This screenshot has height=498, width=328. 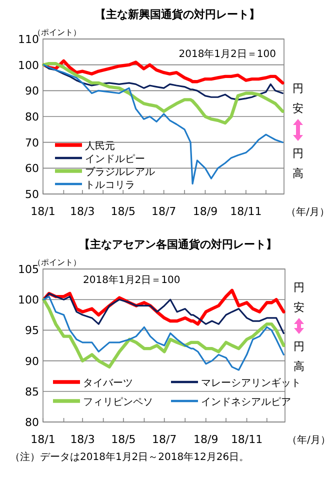 I want to click on y-tick-label: 95, so click(x=32, y=331).